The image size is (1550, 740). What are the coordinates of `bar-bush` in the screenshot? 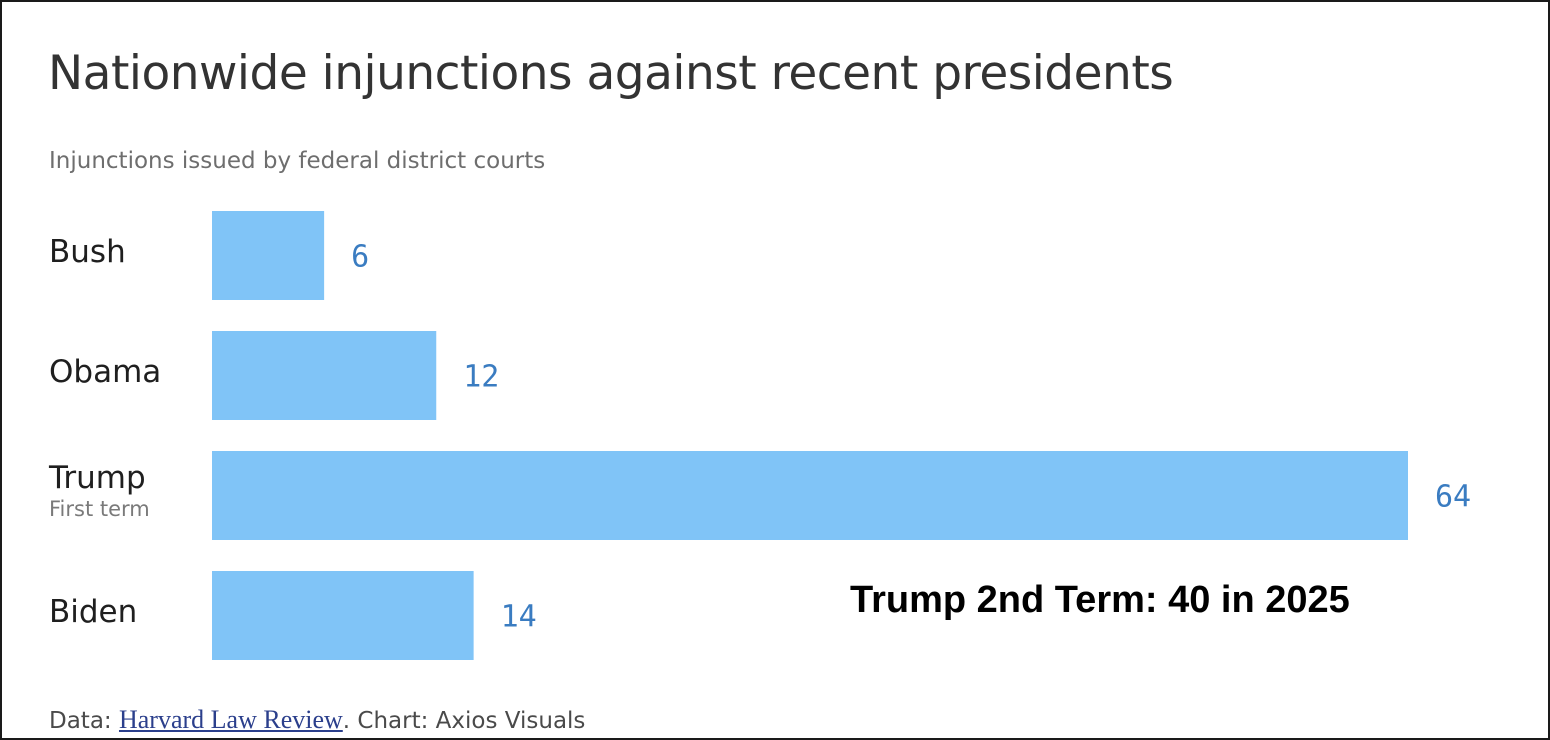 It's located at (268, 255).